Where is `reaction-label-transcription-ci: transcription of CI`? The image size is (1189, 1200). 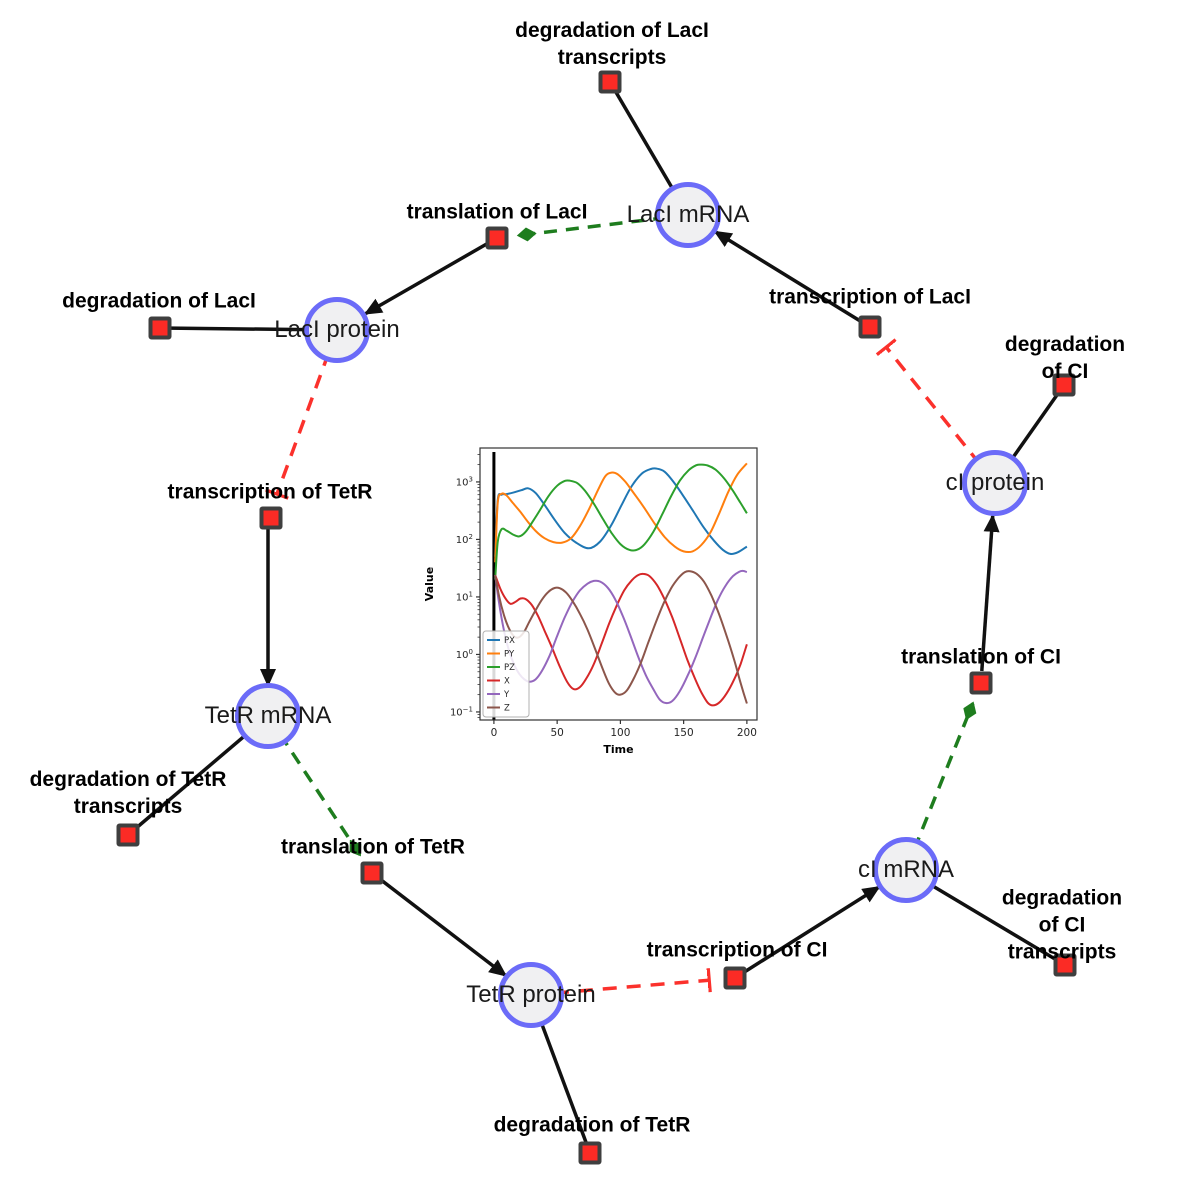 reaction-label-transcription-ci: transcription of CI is located at coordinates (737, 950).